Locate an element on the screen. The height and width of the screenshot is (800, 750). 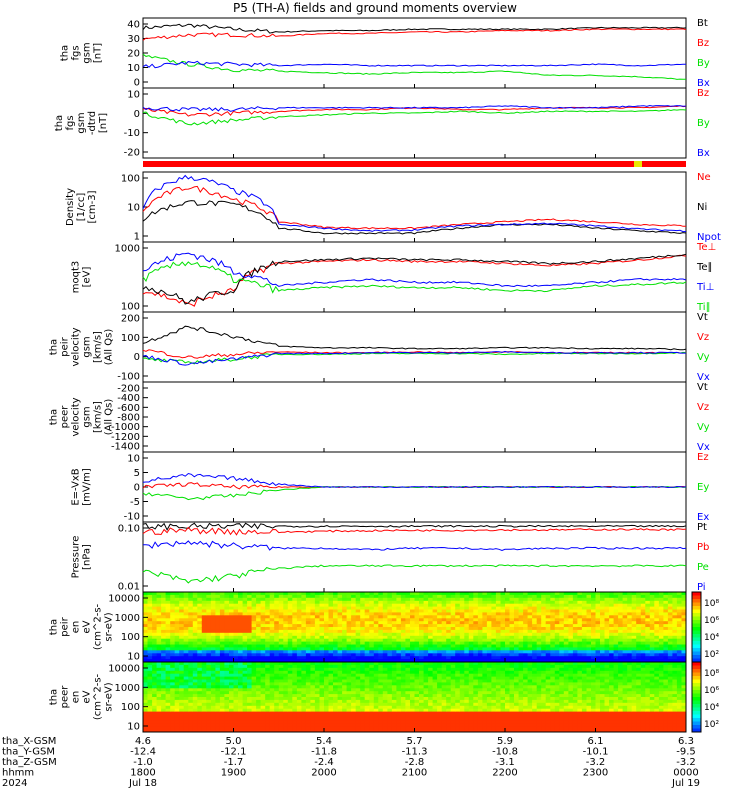
legend-label-Vx: Vx is located at coordinates (703, 377).